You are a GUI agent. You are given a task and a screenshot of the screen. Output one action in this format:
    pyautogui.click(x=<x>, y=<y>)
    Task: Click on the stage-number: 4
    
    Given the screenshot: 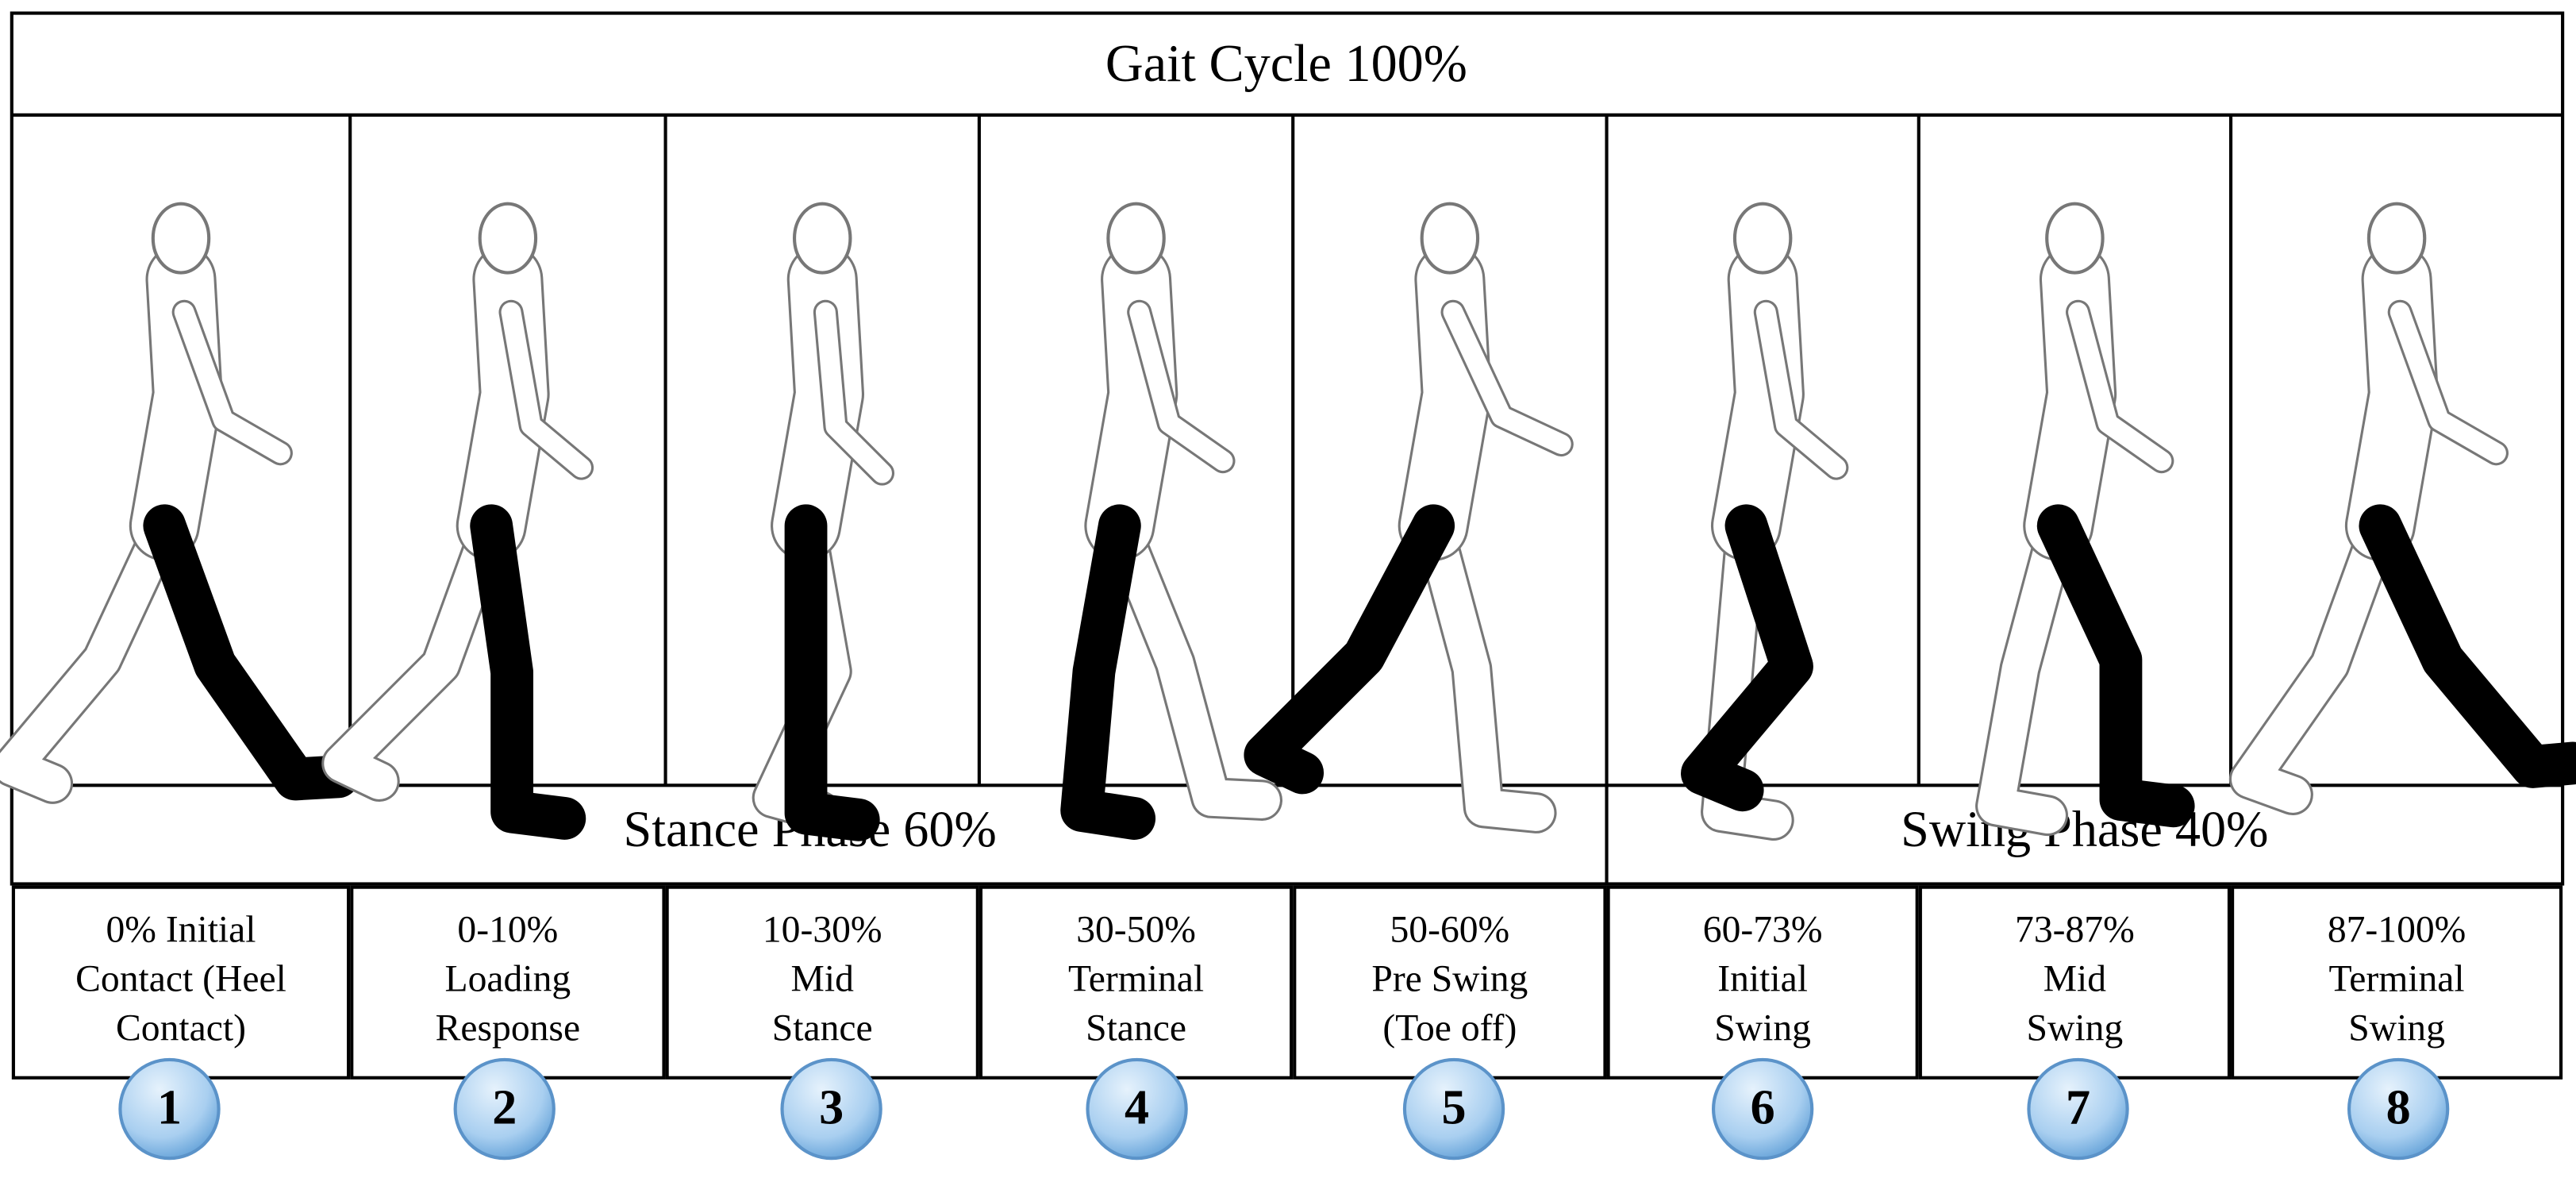 What is the action you would take?
    pyautogui.click(x=1137, y=1107)
    